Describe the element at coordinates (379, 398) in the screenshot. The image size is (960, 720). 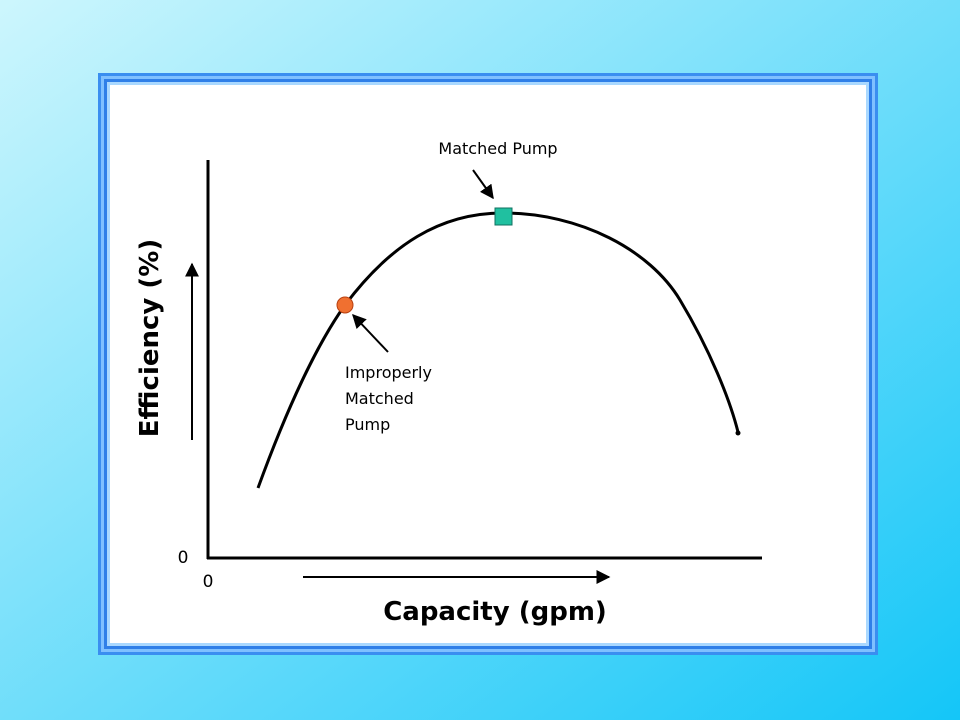
I see `annotation: Matched` at that location.